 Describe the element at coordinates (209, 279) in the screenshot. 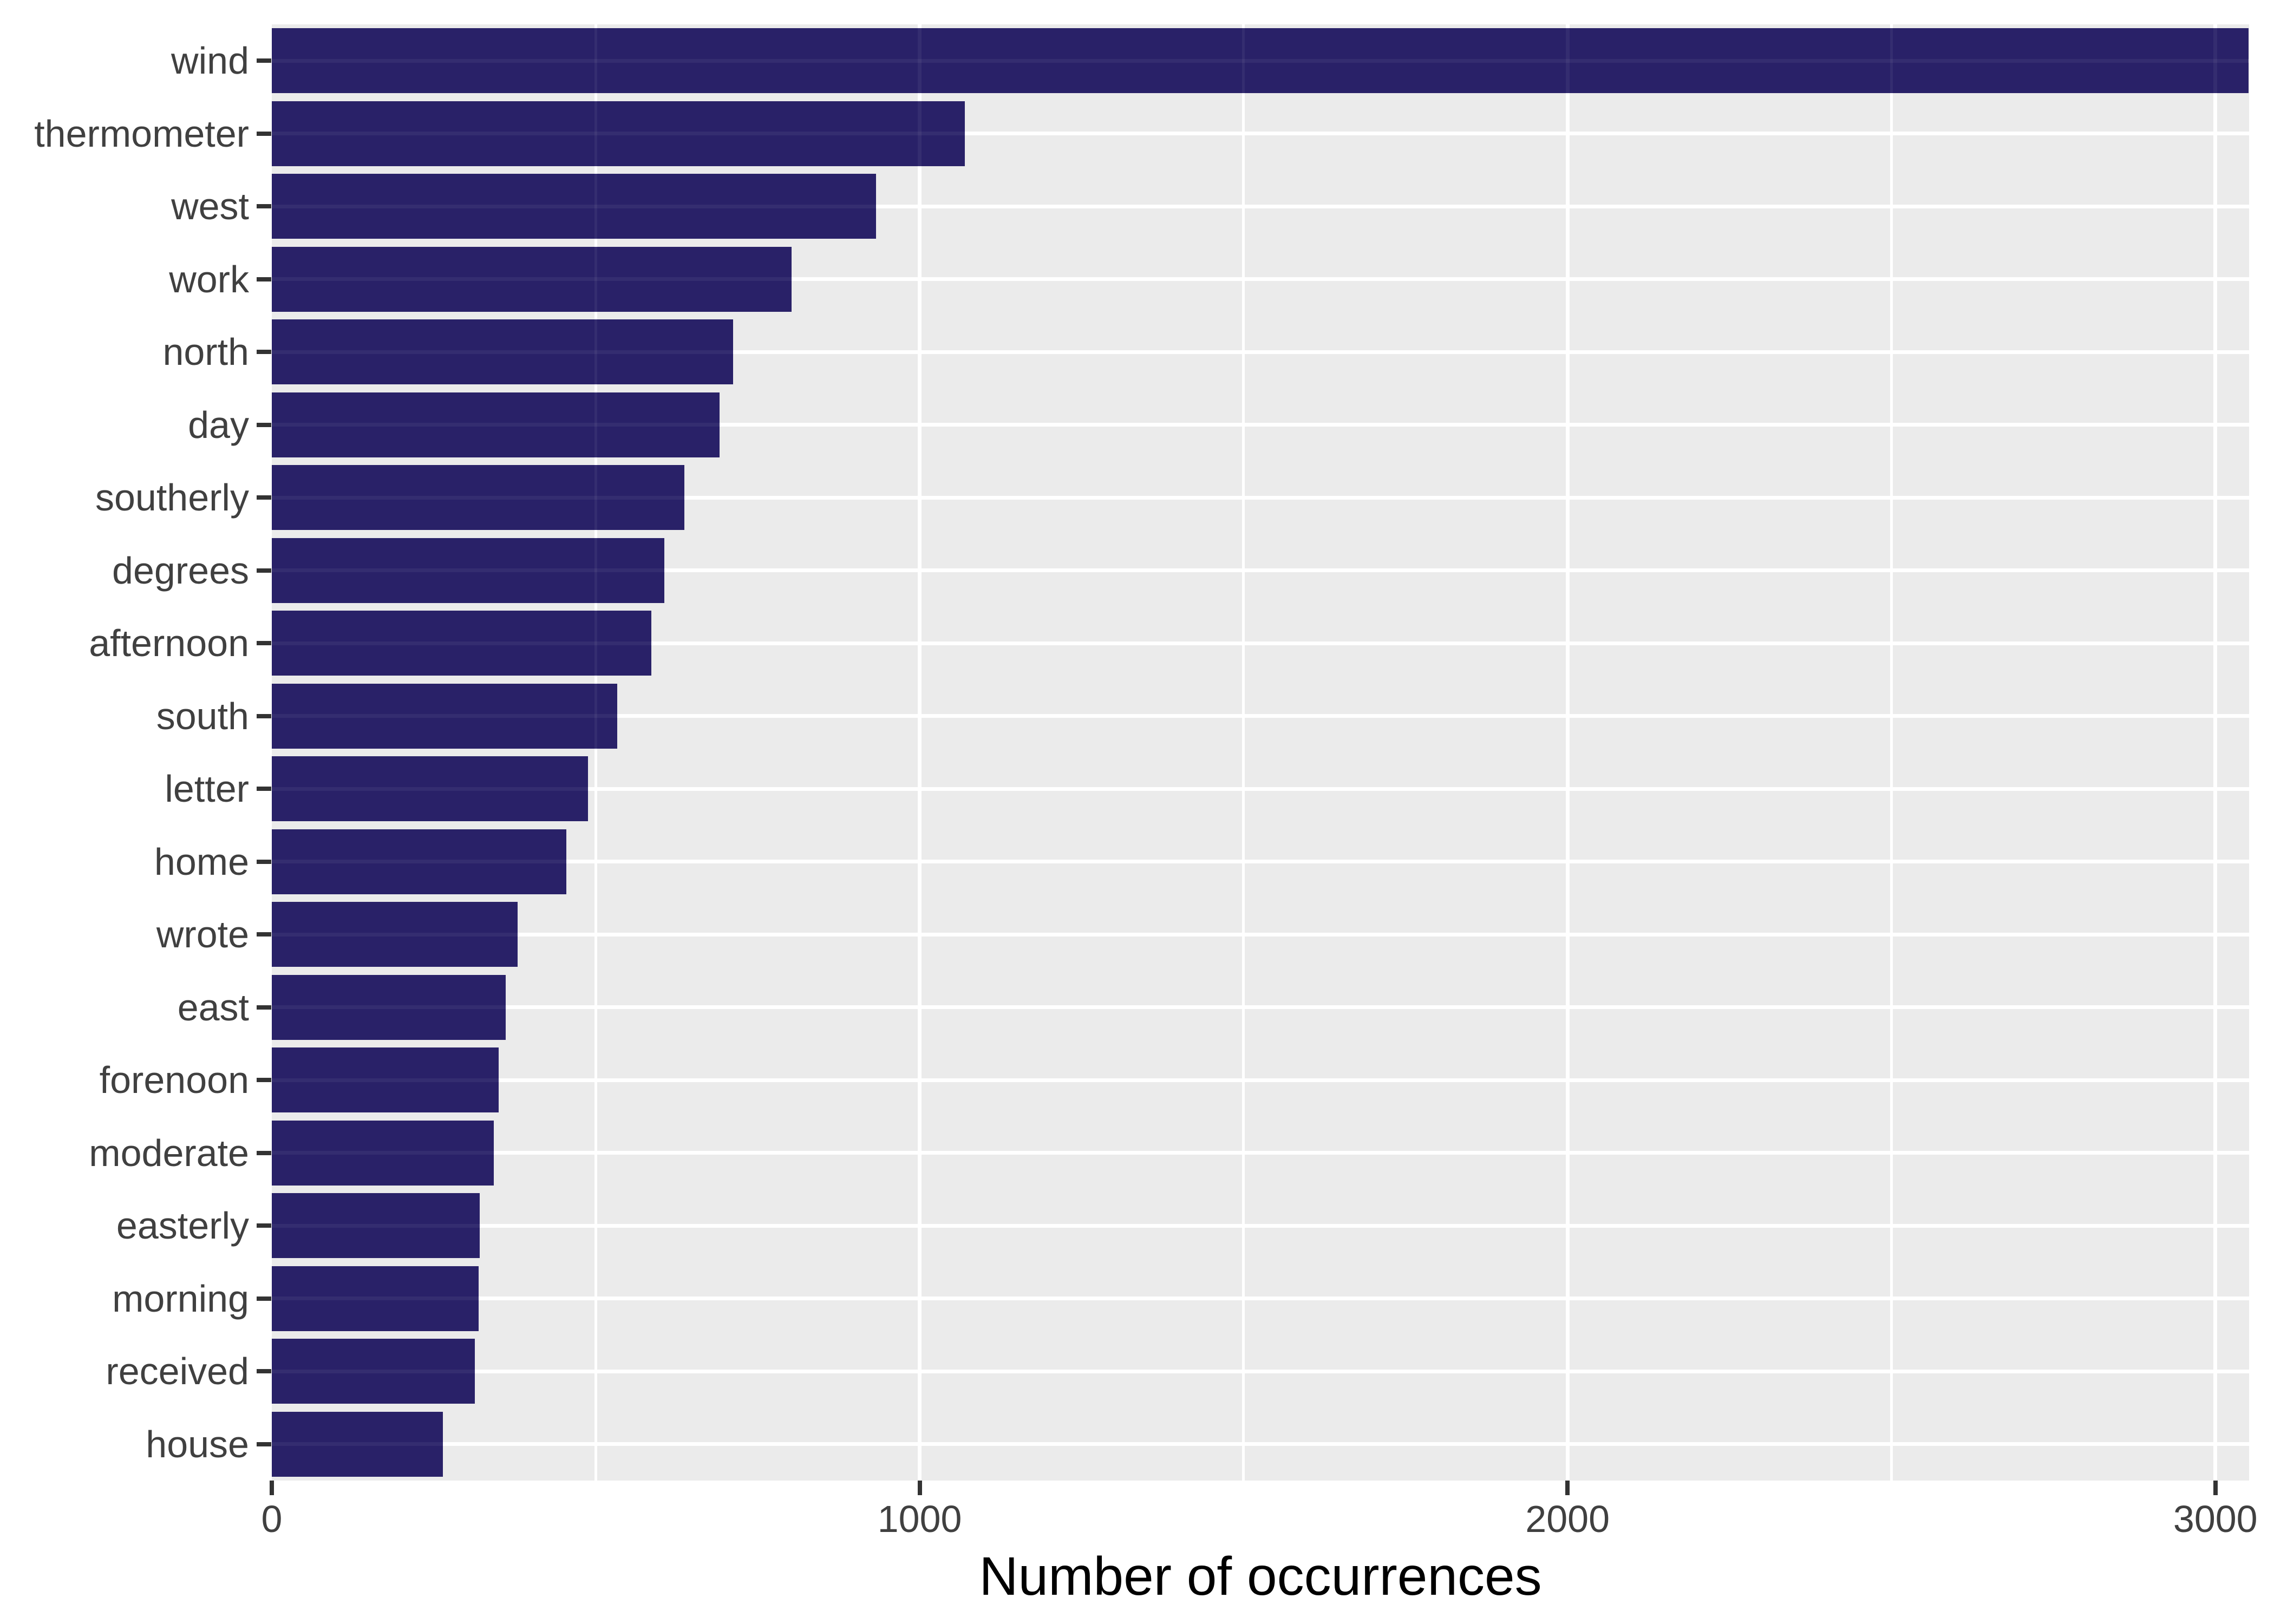

I see `y-axis-label: work` at that location.